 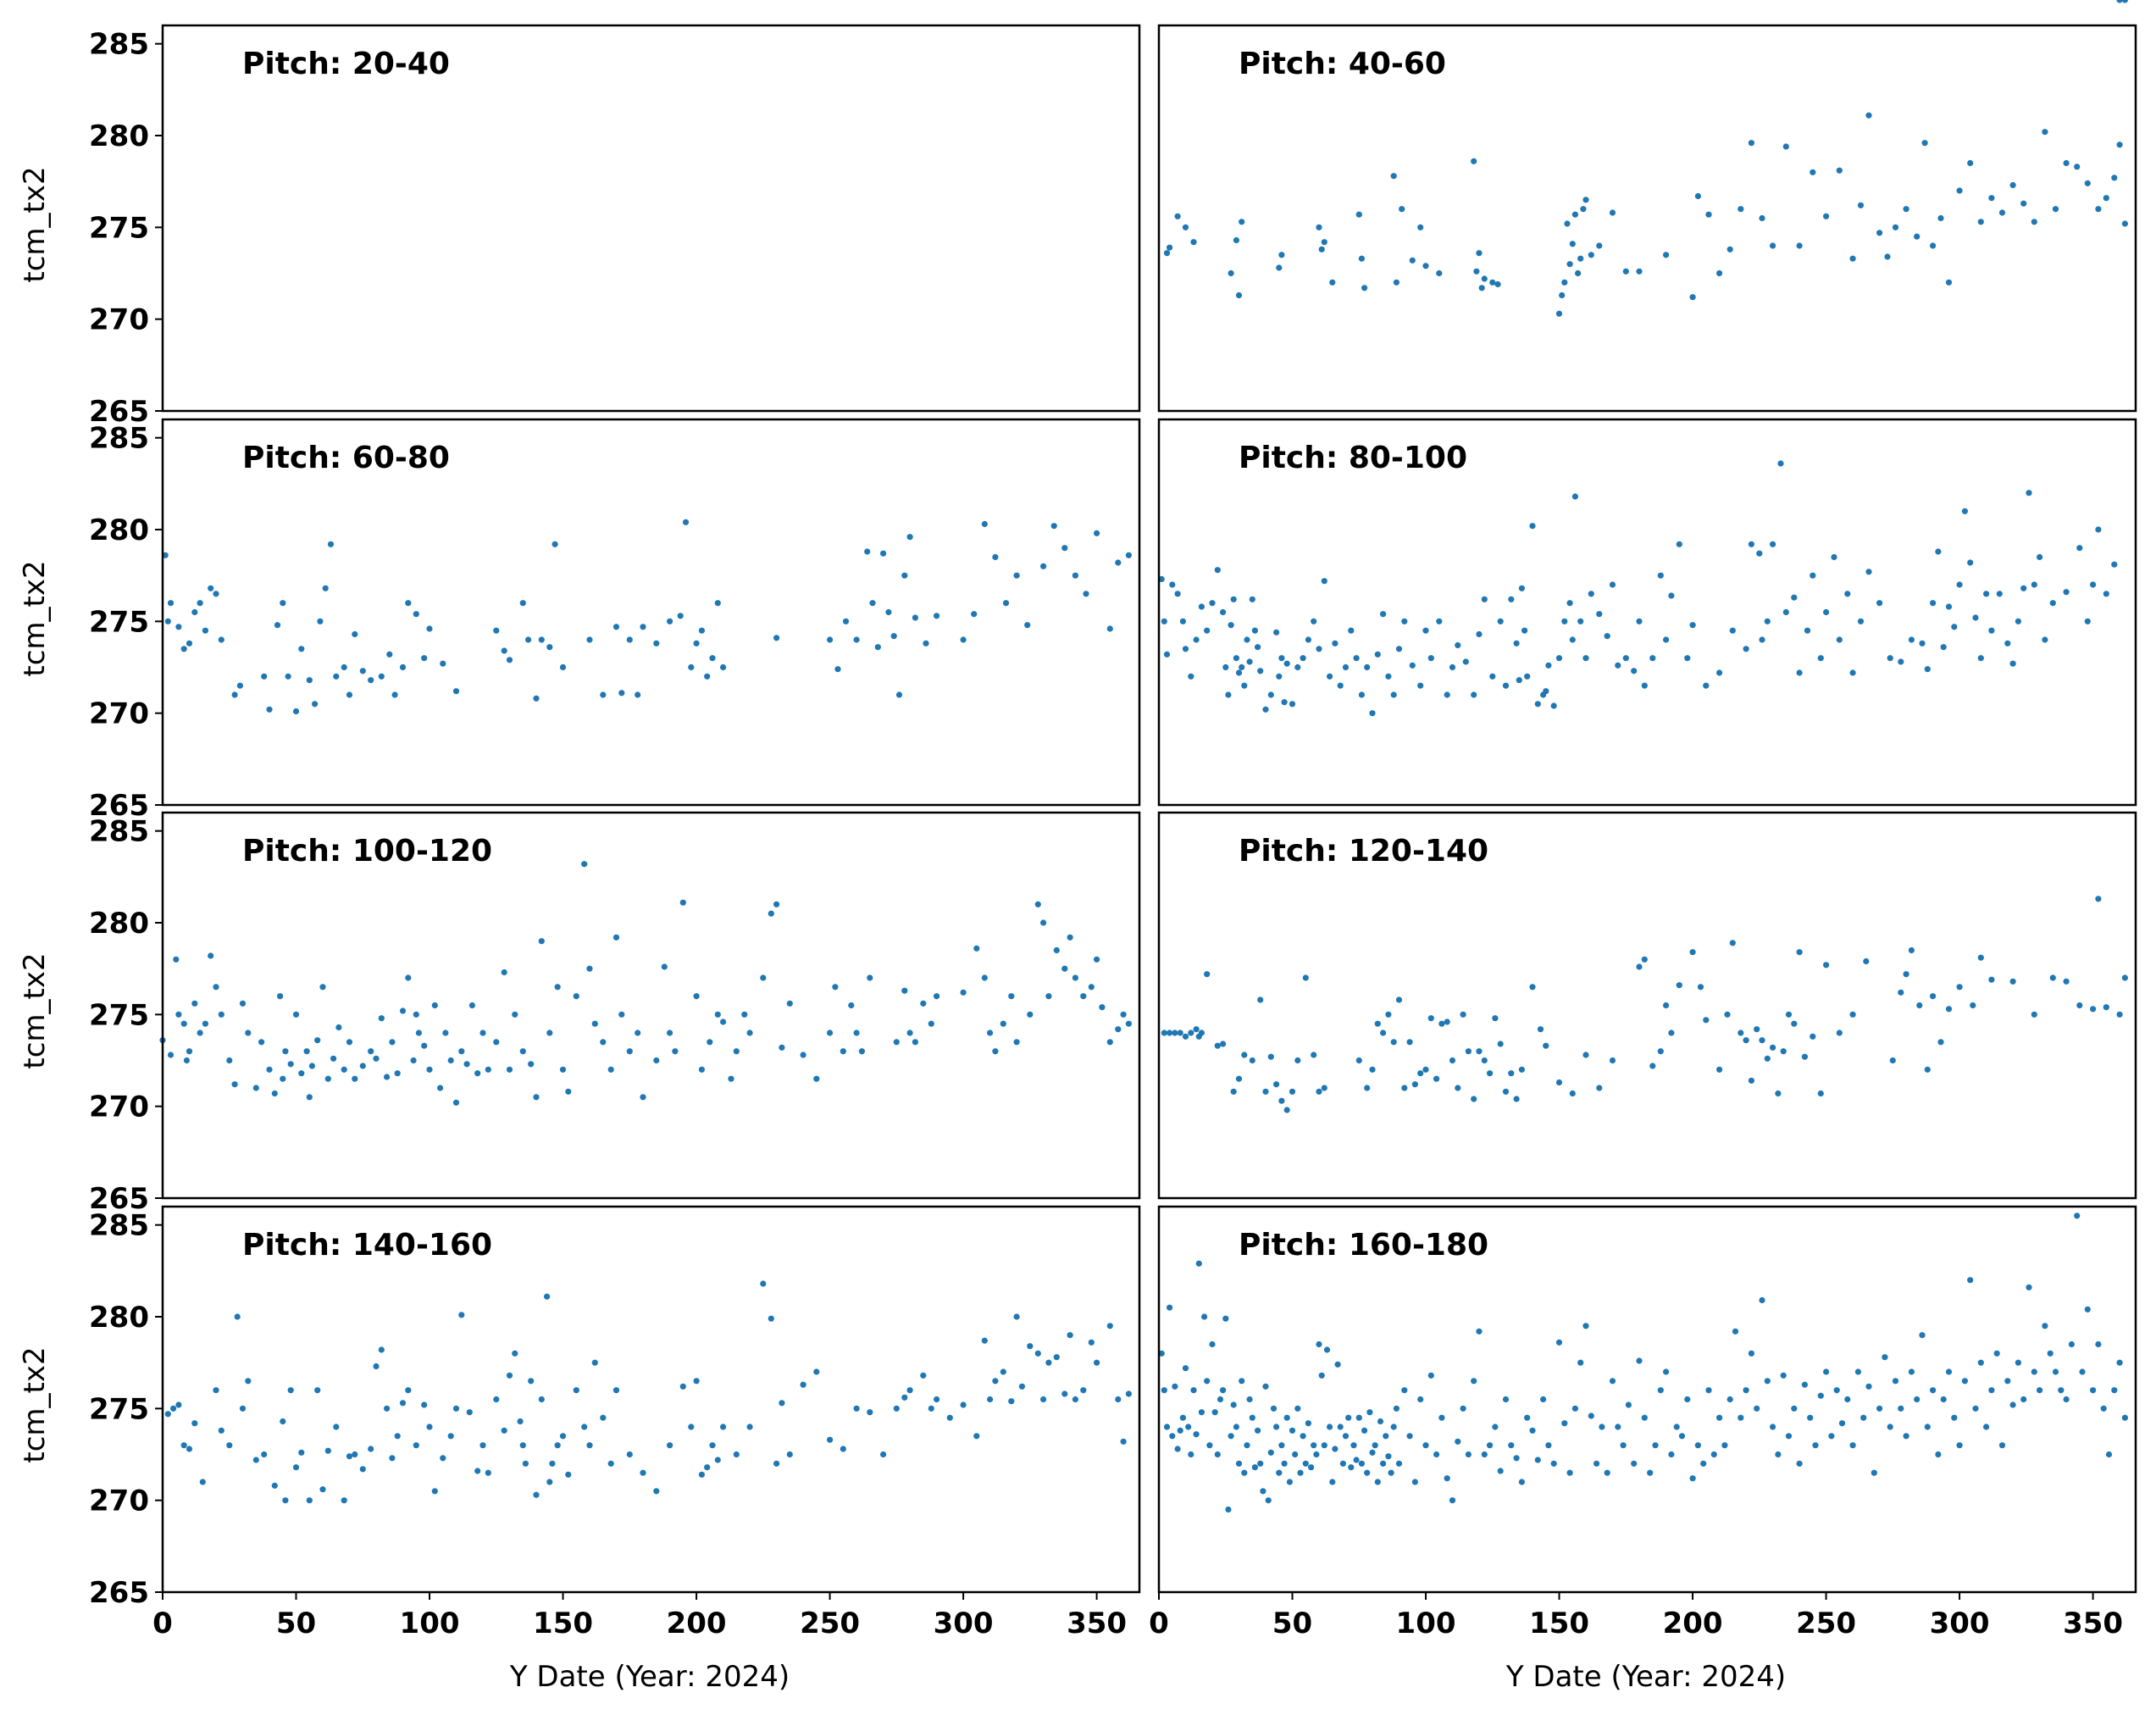 What do you see at coordinates (1647, 1399) in the screenshot?
I see `panel-frame` at bounding box center [1647, 1399].